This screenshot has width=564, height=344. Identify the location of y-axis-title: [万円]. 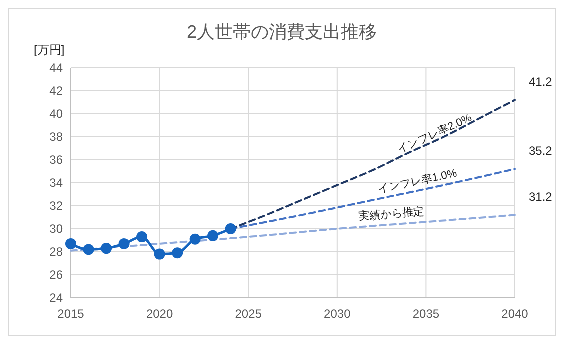
(49, 50).